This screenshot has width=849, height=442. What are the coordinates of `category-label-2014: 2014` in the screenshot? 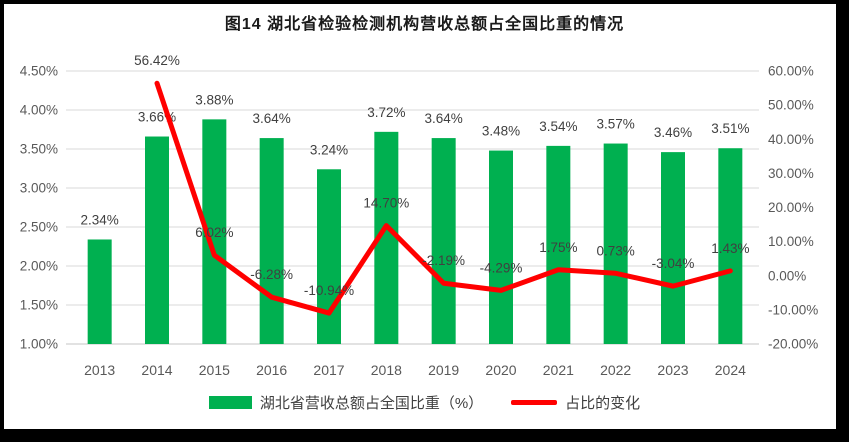 It's located at (156, 370).